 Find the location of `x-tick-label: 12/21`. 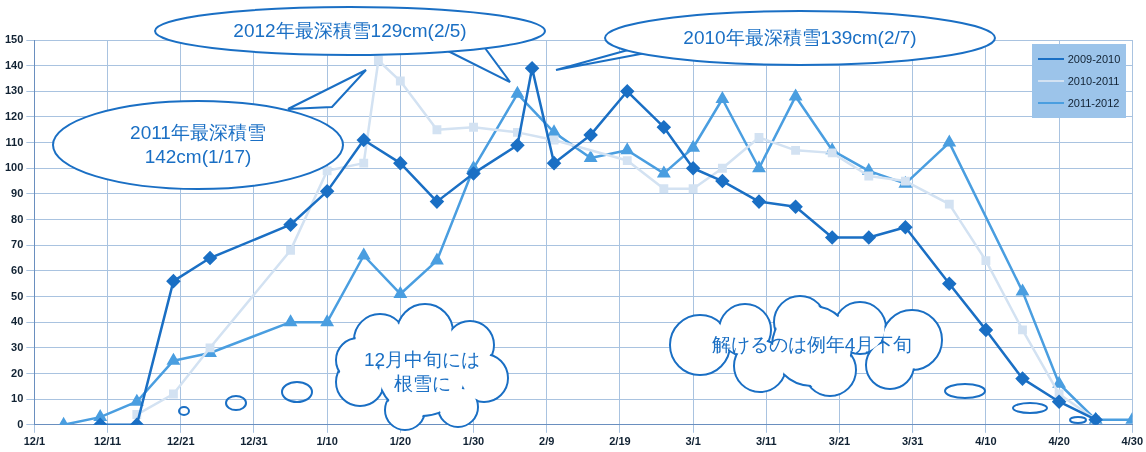

x-tick-label: 12/21 is located at coordinates (180, 441).